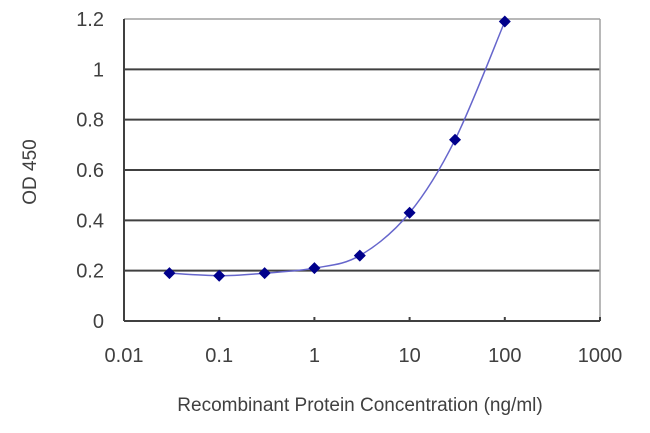  I want to click on x-tick-label: 0.01, so click(124, 356).